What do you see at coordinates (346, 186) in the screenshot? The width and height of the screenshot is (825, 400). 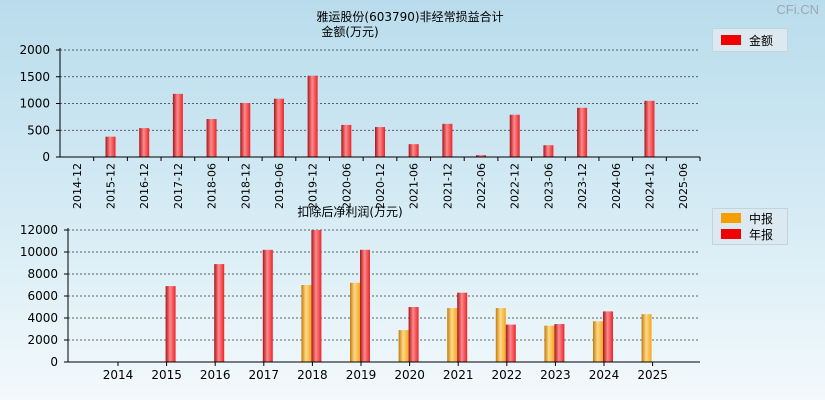 I see `chart1-xtick-label: 2020-06` at bounding box center [346, 186].